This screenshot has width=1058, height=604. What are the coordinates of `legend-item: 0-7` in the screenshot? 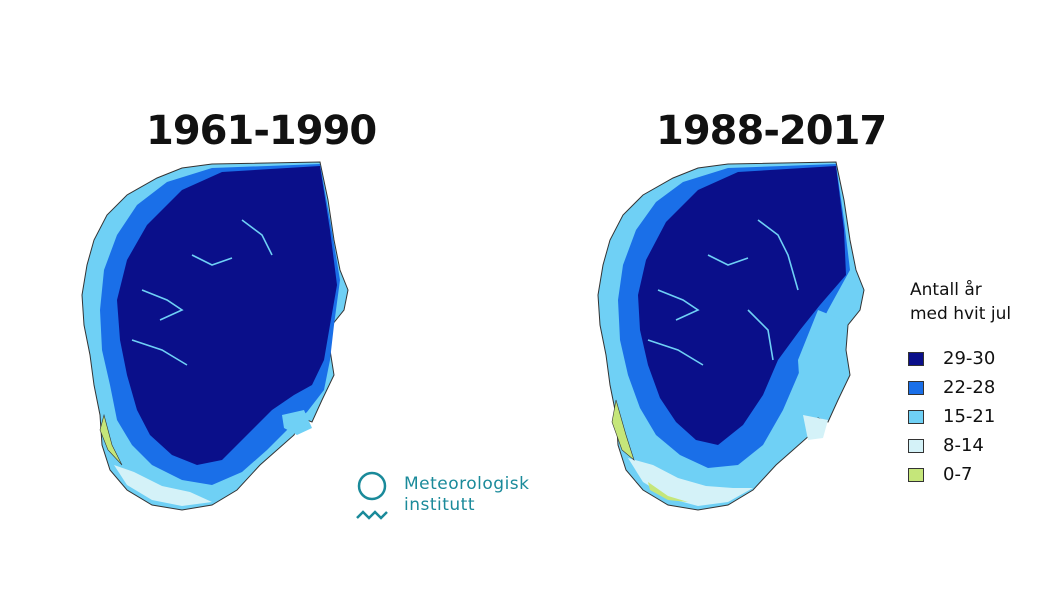 It's located at (951, 474).